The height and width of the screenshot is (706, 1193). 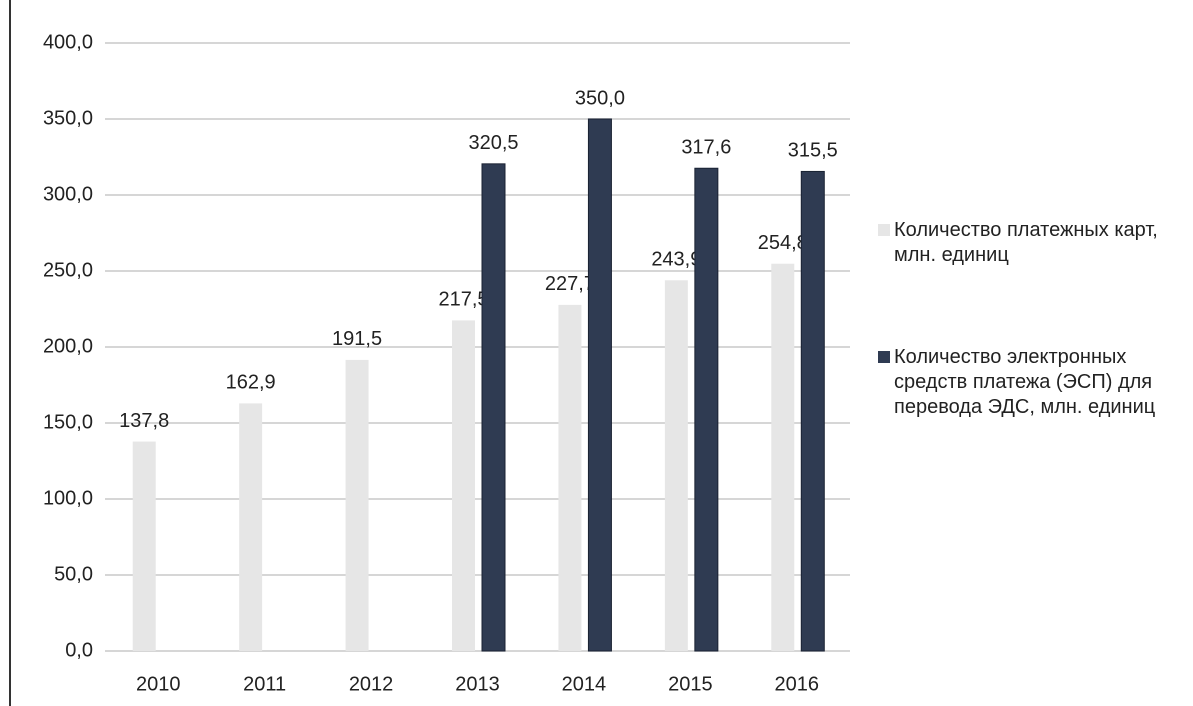 I want to click on value-label: 320,5, so click(x=493, y=143).